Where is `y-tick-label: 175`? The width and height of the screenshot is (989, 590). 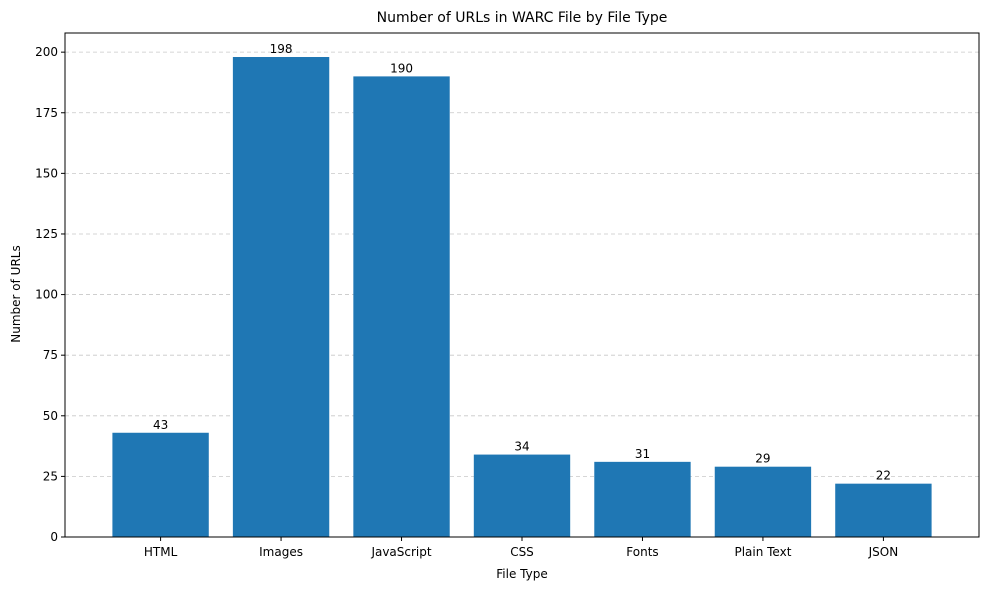
y-tick-label: 175 is located at coordinates (46, 113).